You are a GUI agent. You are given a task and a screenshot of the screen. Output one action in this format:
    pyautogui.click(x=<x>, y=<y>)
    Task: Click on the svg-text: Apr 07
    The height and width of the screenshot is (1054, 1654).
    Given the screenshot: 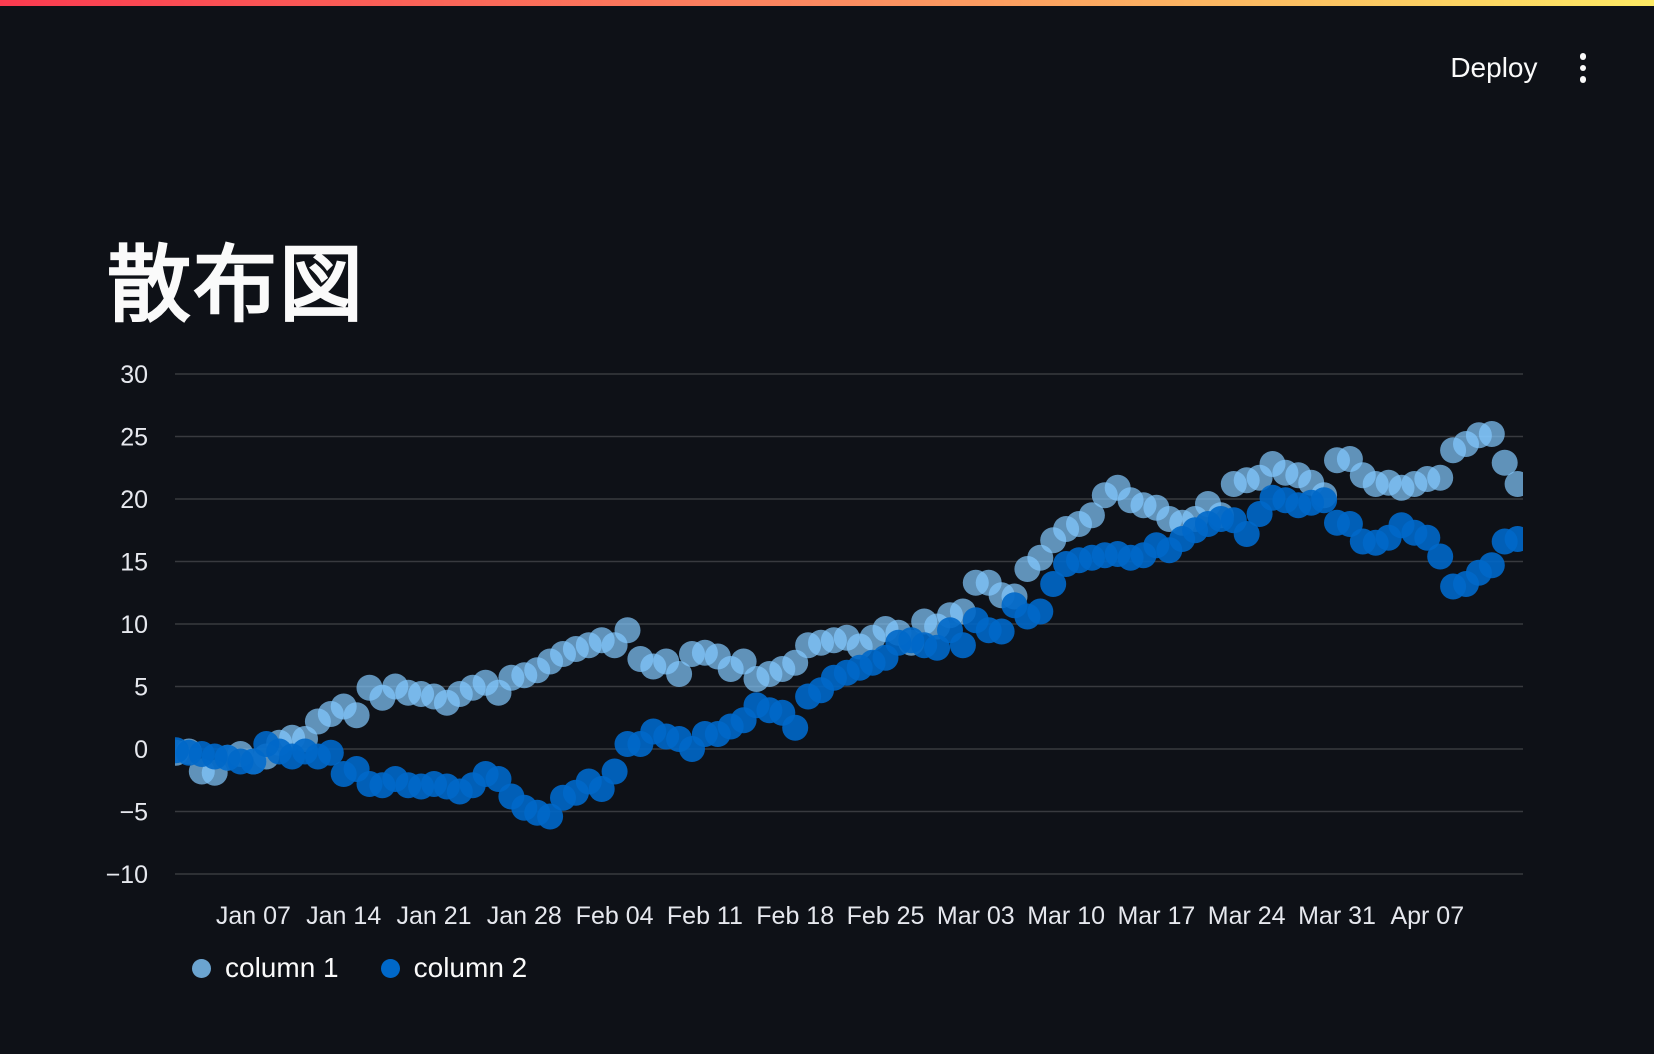 What is the action you would take?
    pyautogui.click(x=1427, y=916)
    